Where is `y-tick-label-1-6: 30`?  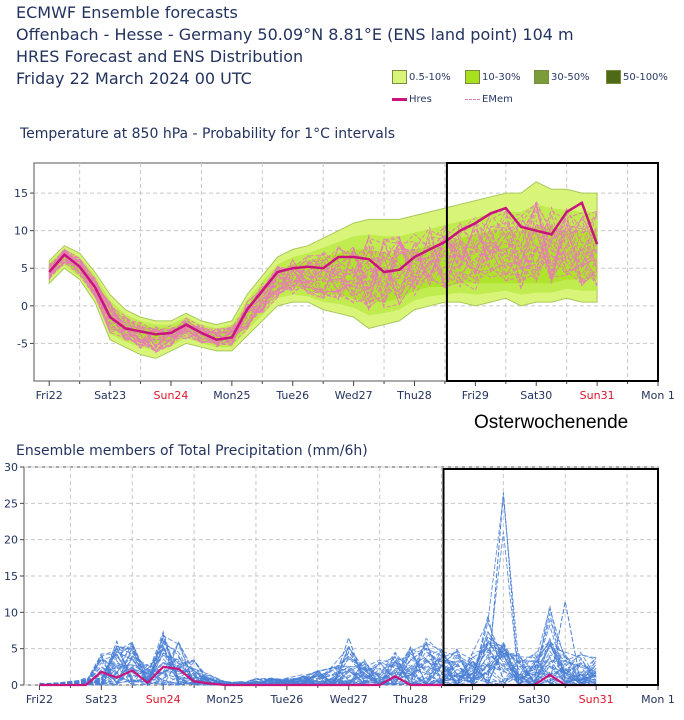
y-tick-label-1-6: 30 is located at coordinates (11, 467).